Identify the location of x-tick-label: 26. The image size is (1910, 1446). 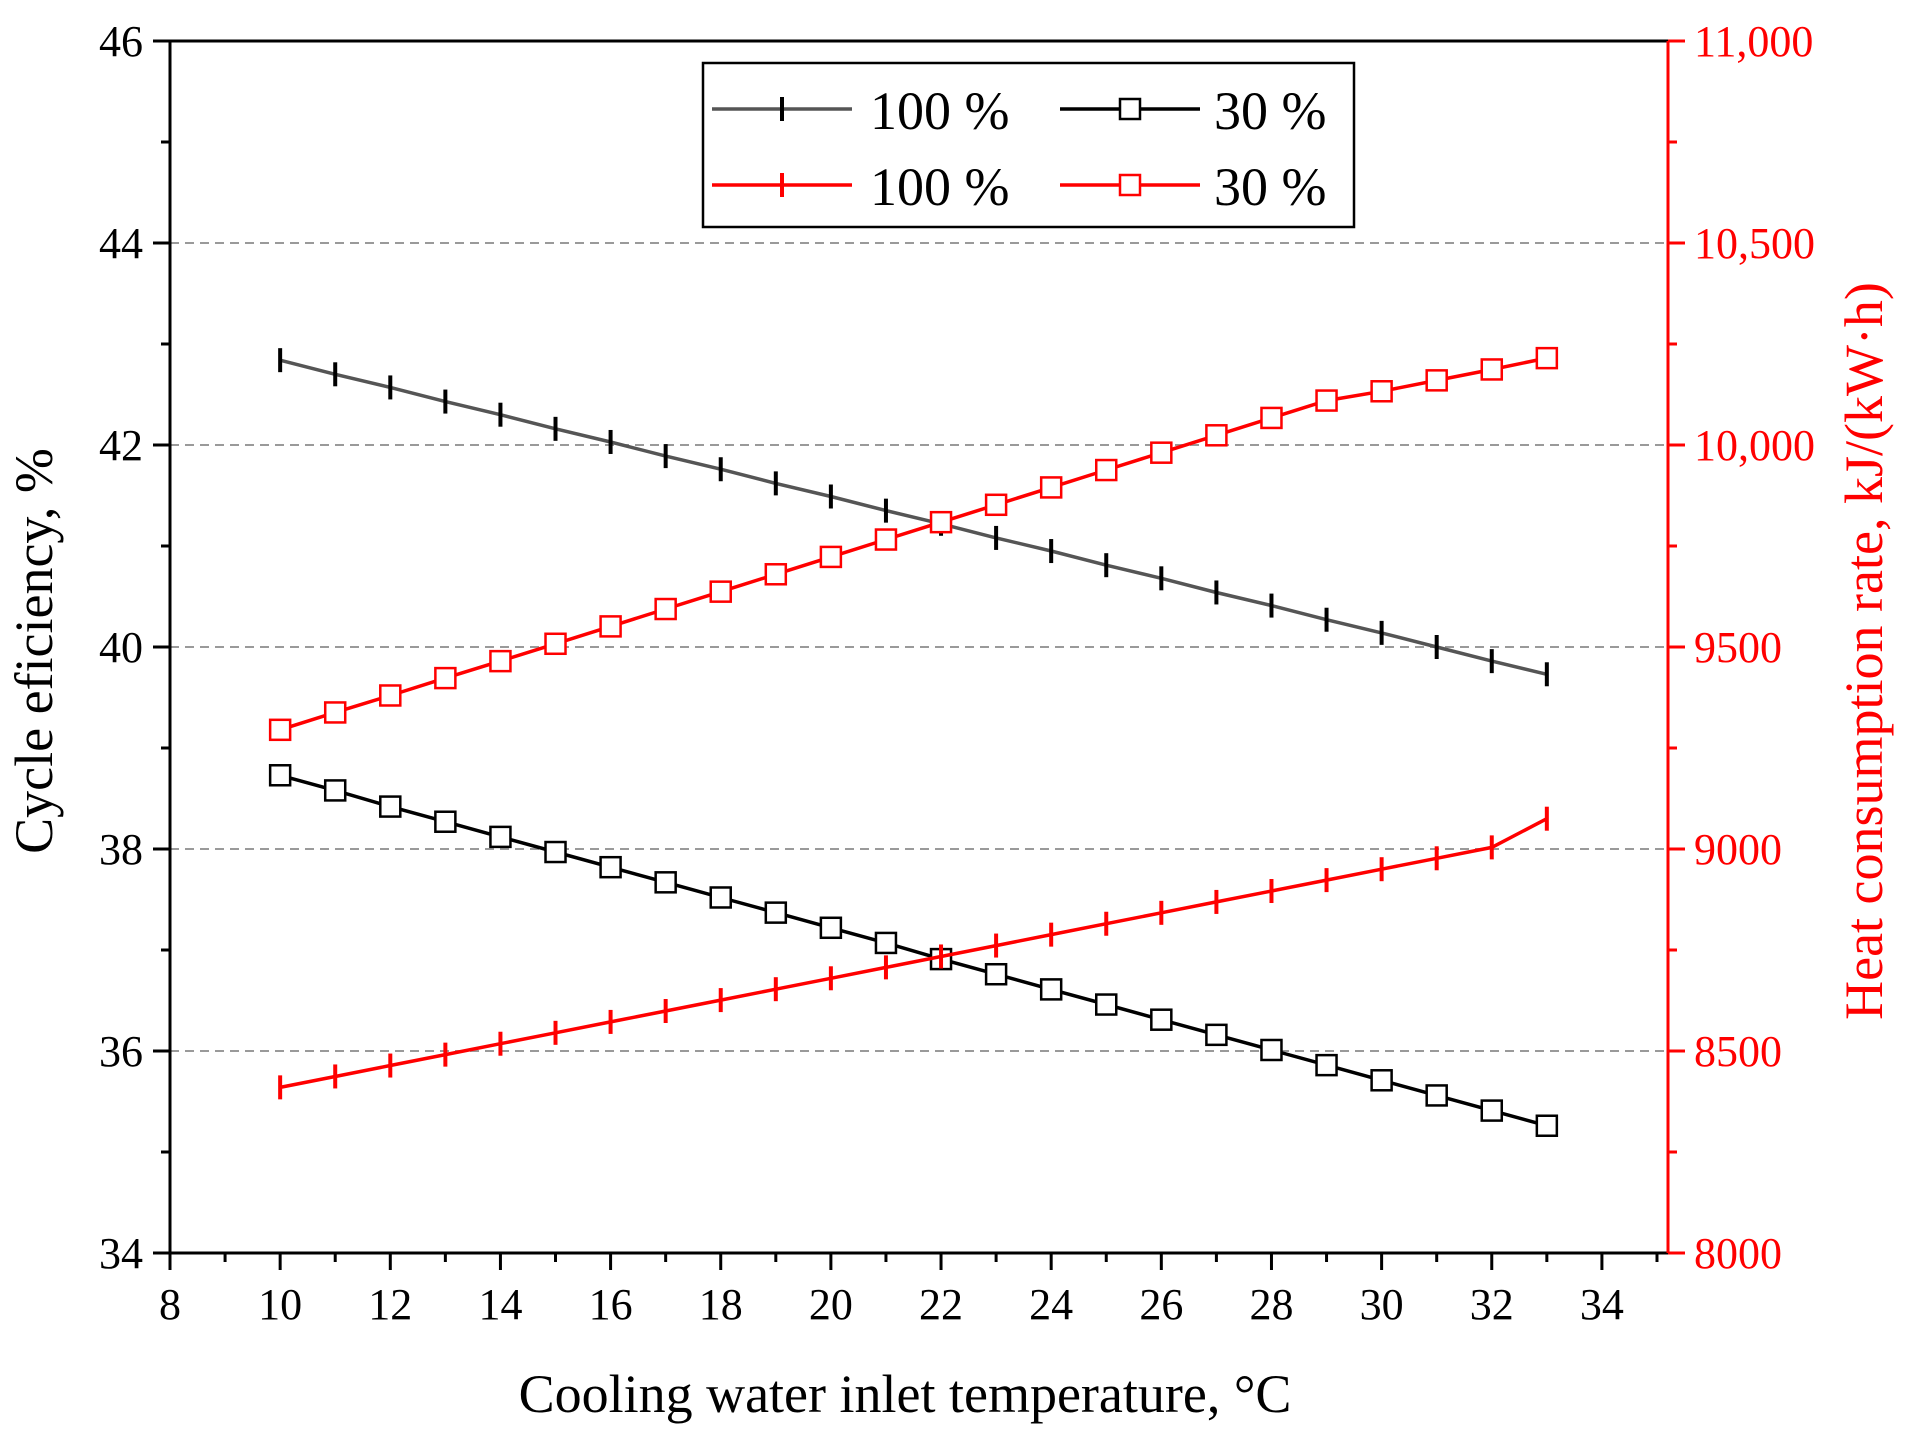
(1161, 1304).